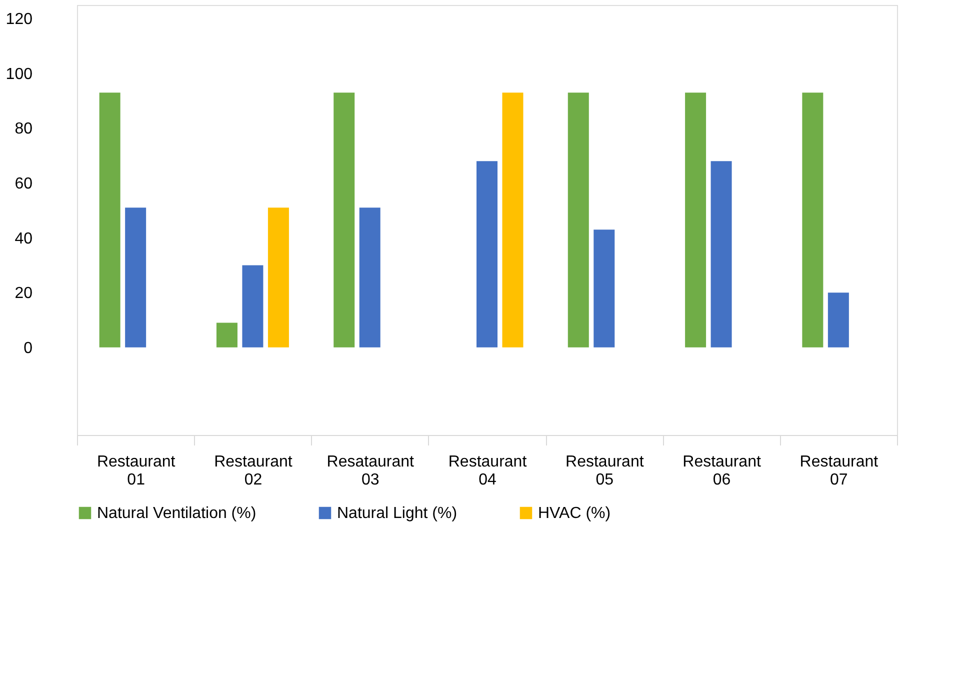  What do you see at coordinates (488, 471) in the screenshot?
I see `x-tick-label: Restaurant 04` at bounding box center [488, 471].